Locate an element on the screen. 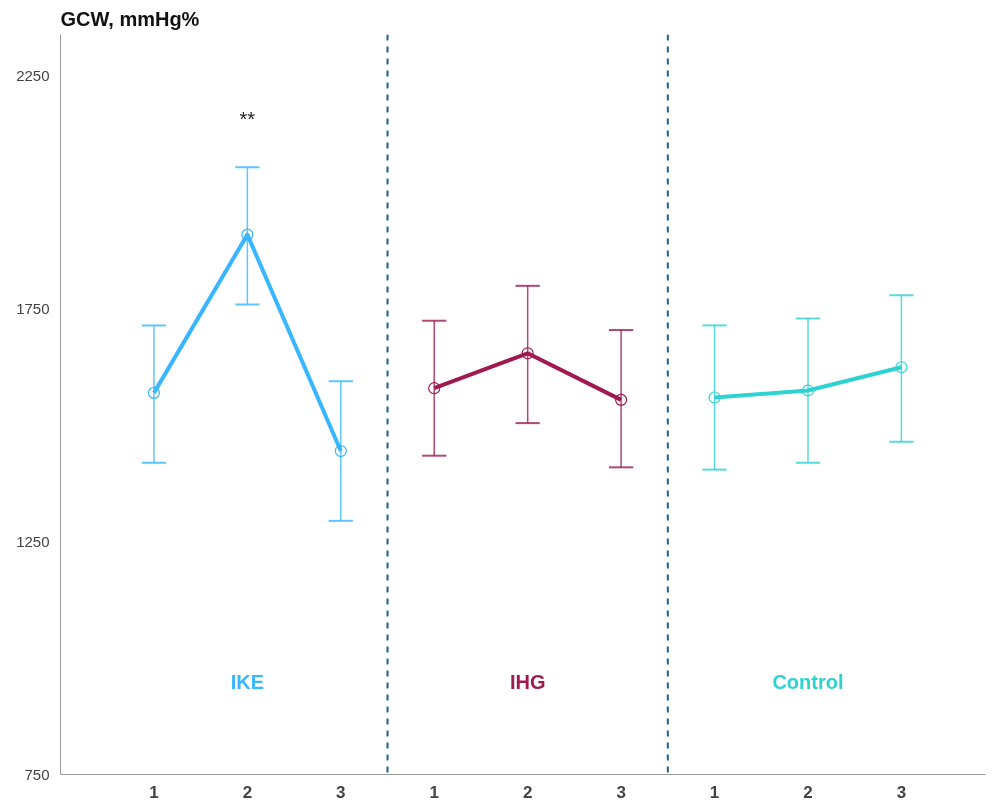 The image size is (1004, 810). y-tick-label: 750 is located at coordinates (37, 774).